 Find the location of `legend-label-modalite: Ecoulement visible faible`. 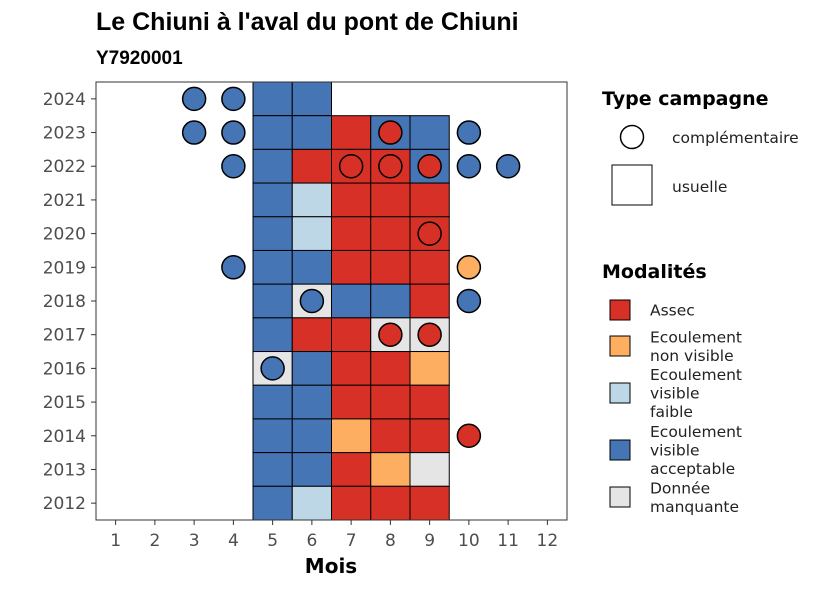

legend-label-modalite: Ecoulement visible faible is located at coordinates (696, 393).